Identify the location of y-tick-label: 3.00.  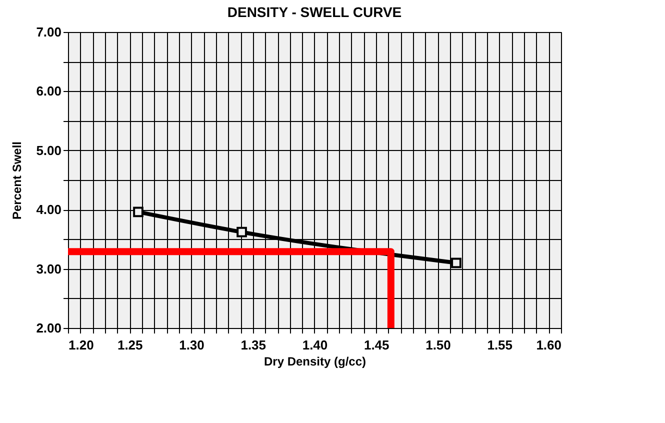
(49, 268).